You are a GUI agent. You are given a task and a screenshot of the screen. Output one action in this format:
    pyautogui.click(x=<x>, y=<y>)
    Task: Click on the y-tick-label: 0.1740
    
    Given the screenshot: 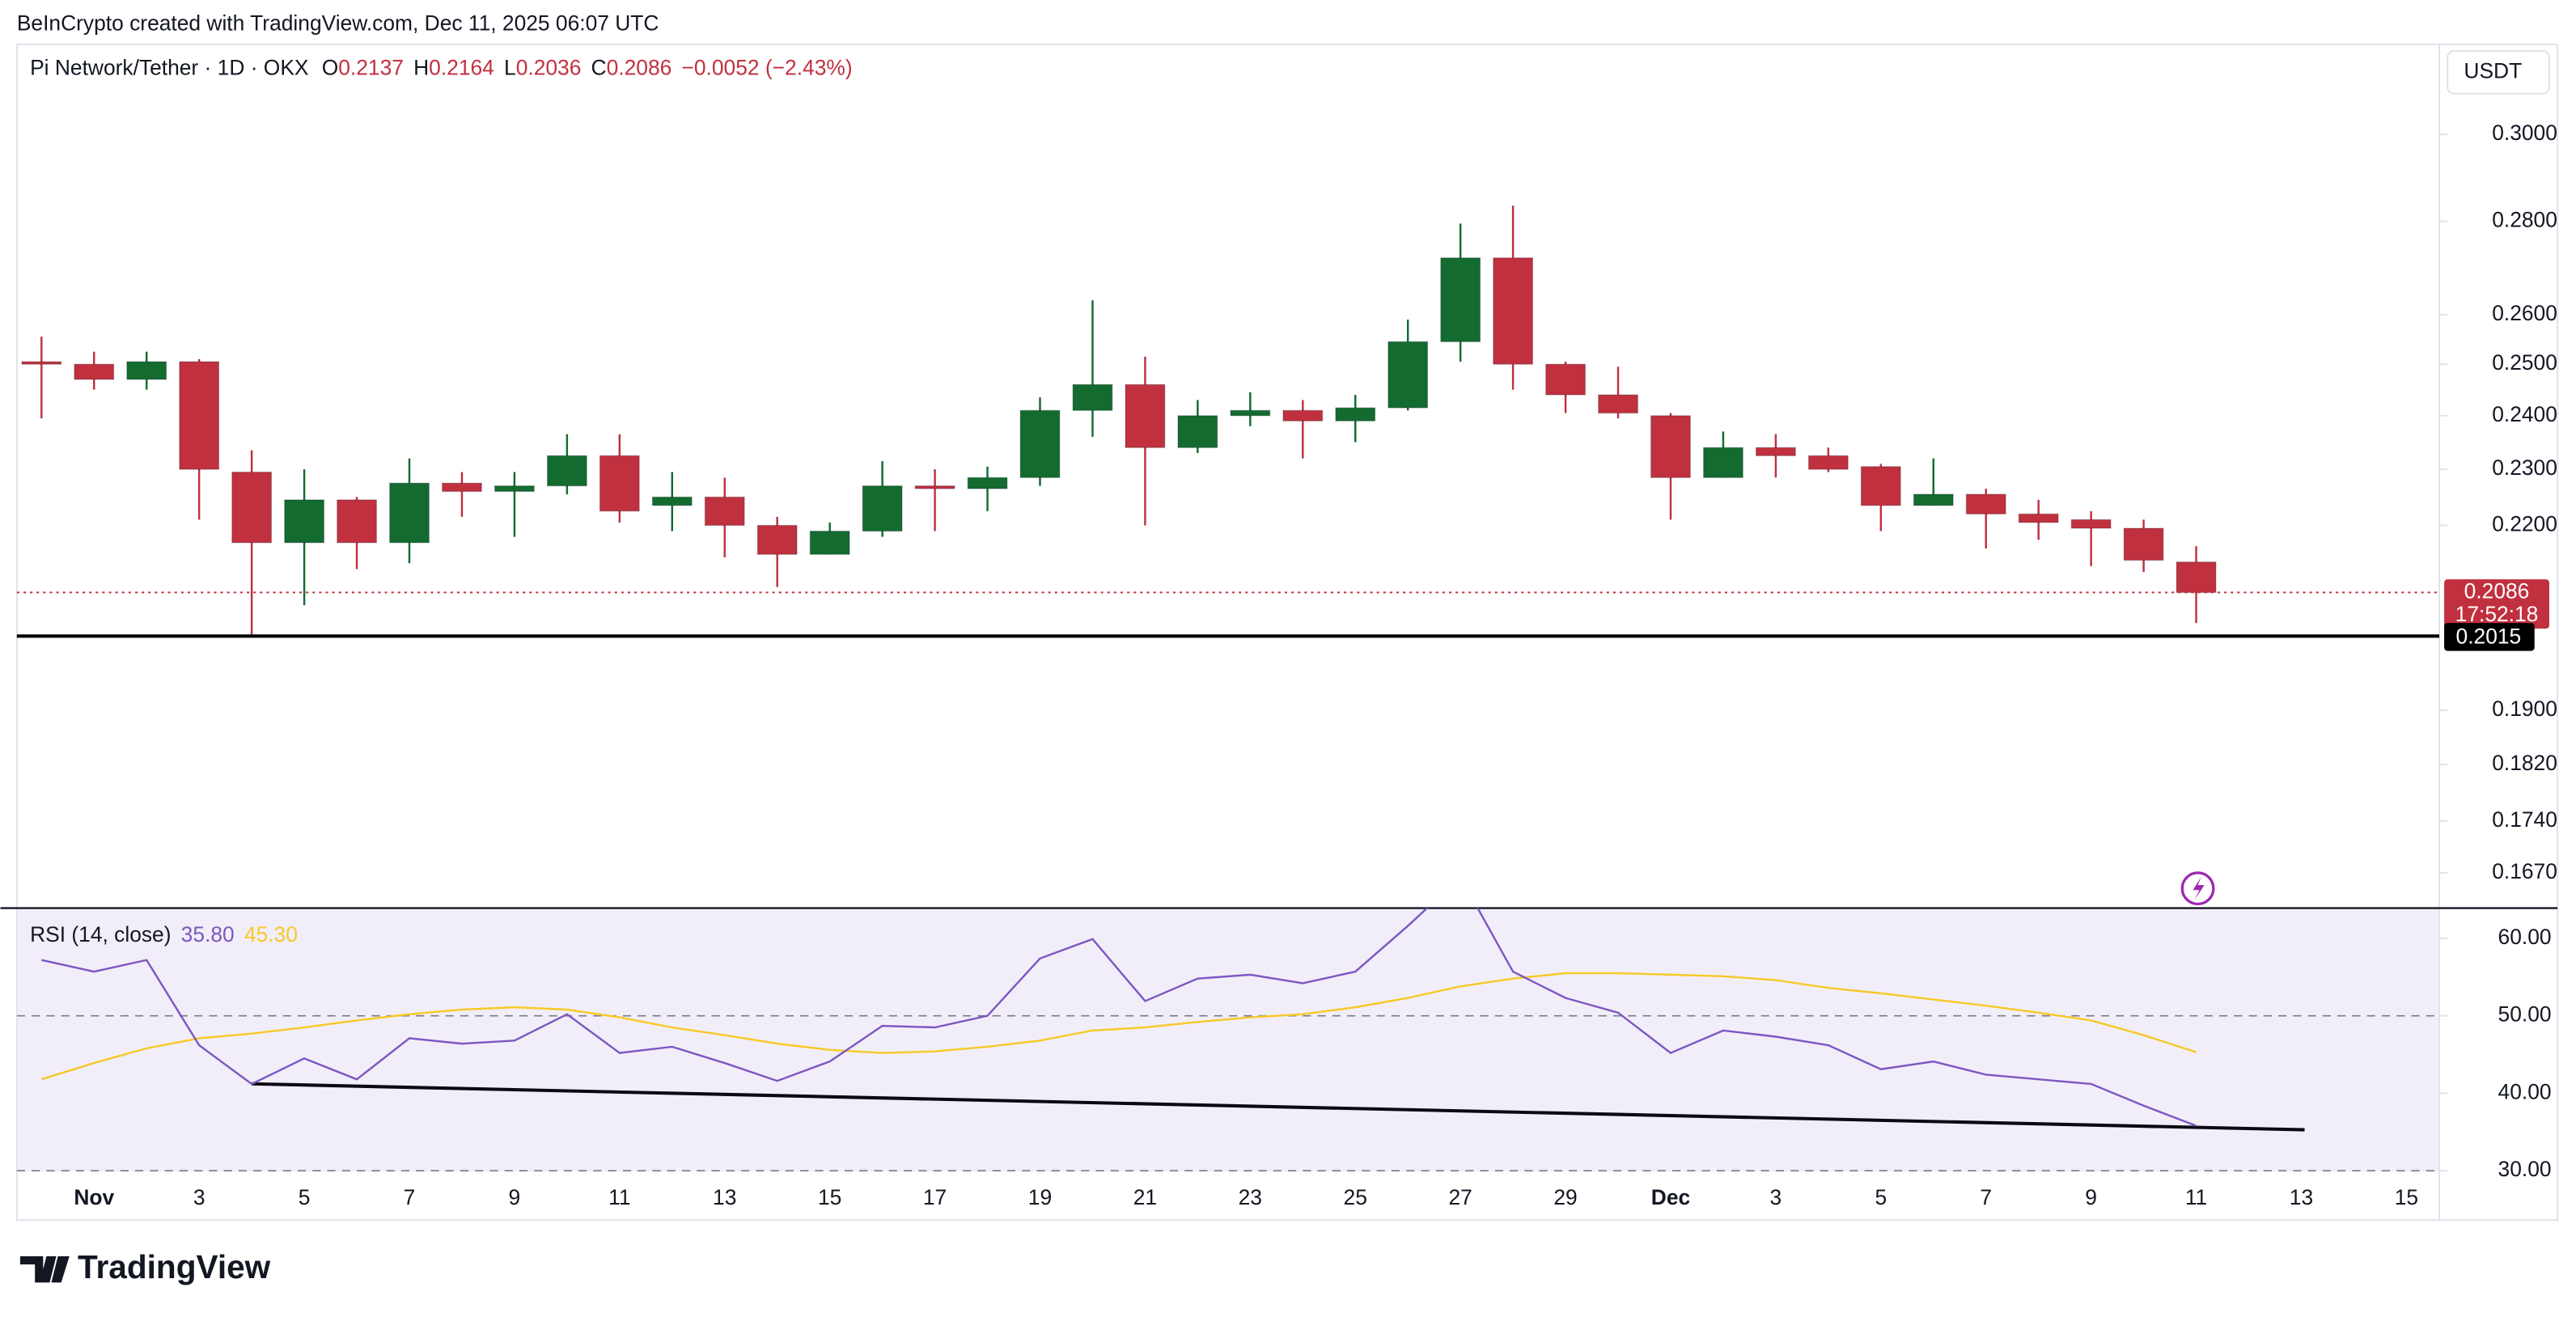 What is the action you would take?
    pyautogui.click(x=2524, y=819)
    